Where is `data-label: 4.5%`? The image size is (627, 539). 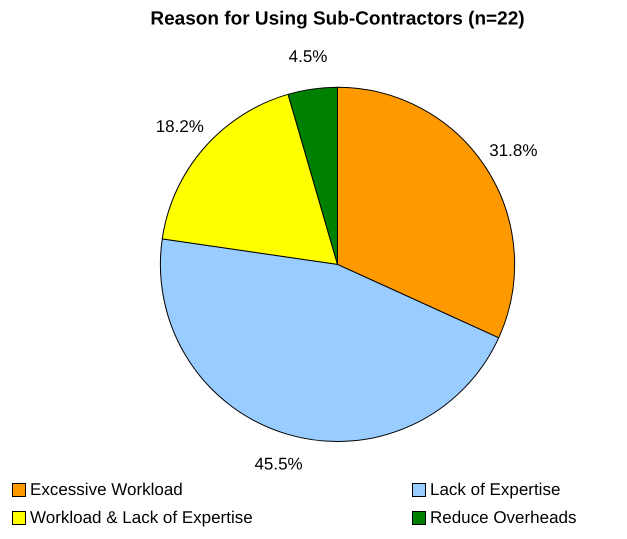 data-label: 4.5% is located at coordinates (308, 56).